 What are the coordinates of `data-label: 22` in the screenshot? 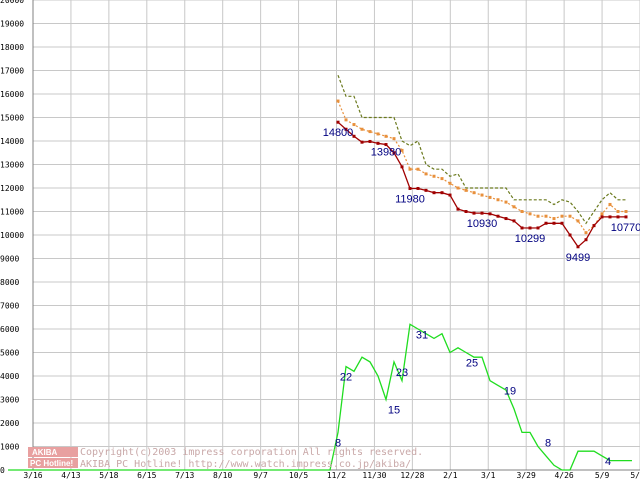 It's located at (346, 378).